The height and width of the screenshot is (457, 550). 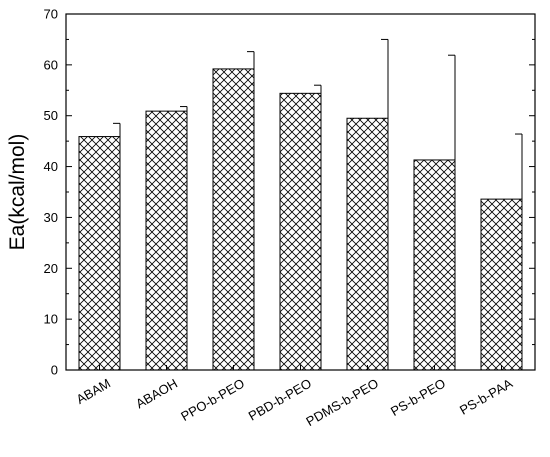 What do you see at coordinates (51, 217) in the screenshot?
I see `y-tick-label: 30` at bounding box center [51, 217].